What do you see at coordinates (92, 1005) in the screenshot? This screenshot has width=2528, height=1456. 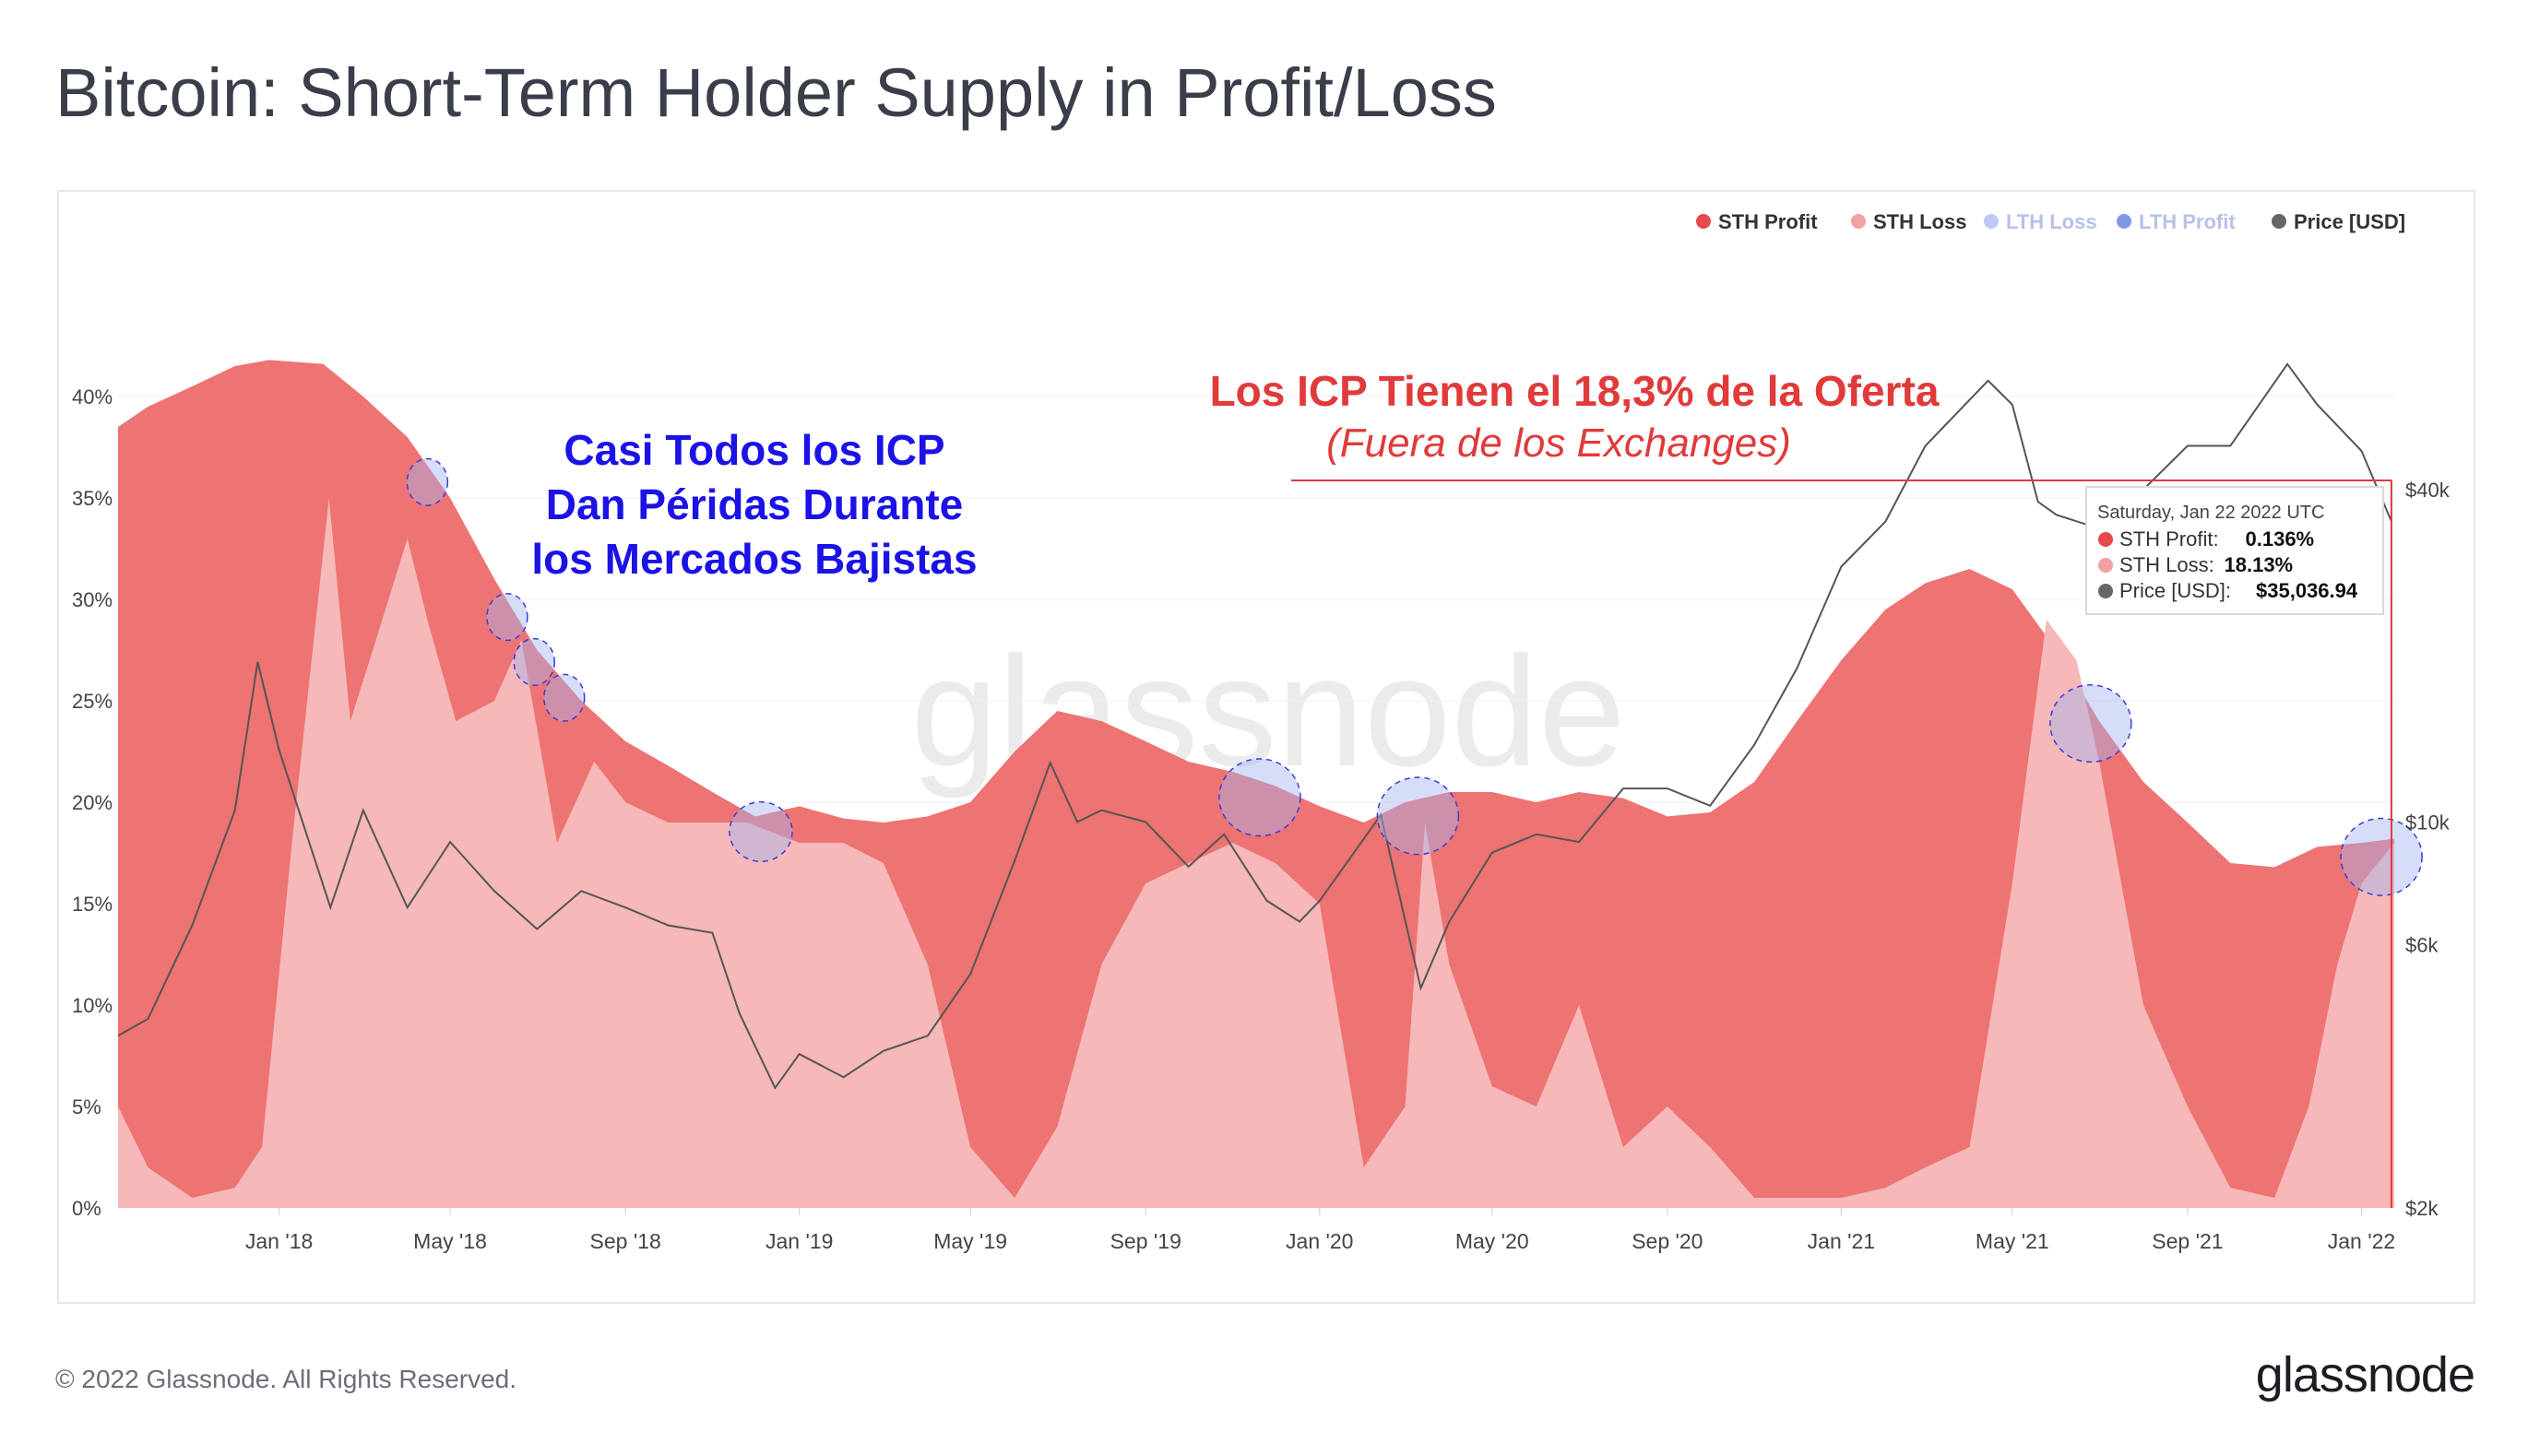 I see `y-left-tick-label: 10%` at bounding box center [92, 1005].